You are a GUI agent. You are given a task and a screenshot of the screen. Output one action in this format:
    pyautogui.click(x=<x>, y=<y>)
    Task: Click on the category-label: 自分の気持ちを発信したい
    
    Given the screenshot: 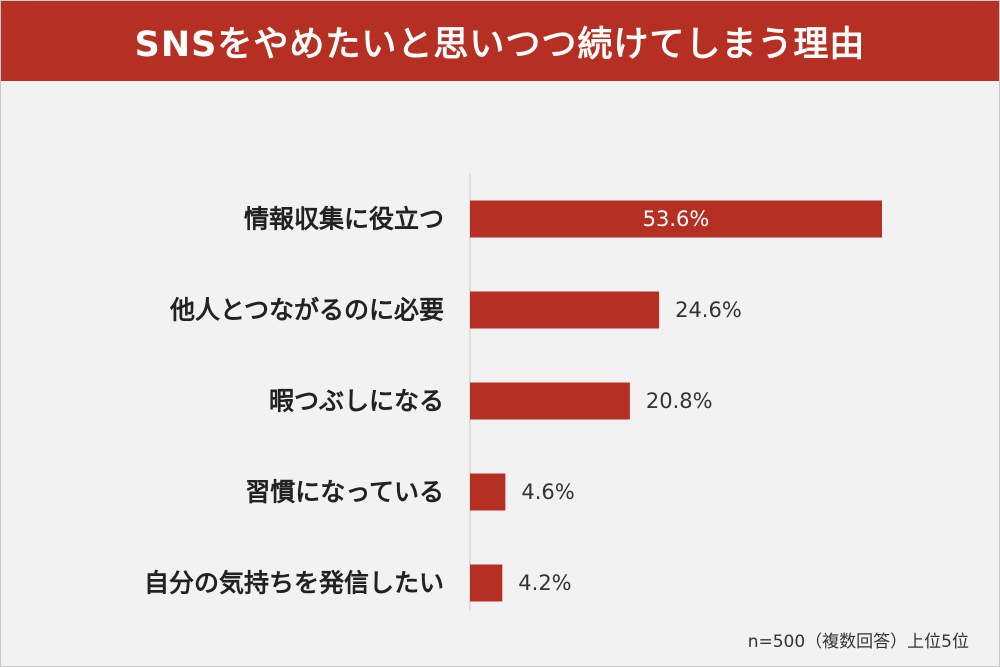 What is the action you would take?
    pyautogui.click(x=294, y=583)
    